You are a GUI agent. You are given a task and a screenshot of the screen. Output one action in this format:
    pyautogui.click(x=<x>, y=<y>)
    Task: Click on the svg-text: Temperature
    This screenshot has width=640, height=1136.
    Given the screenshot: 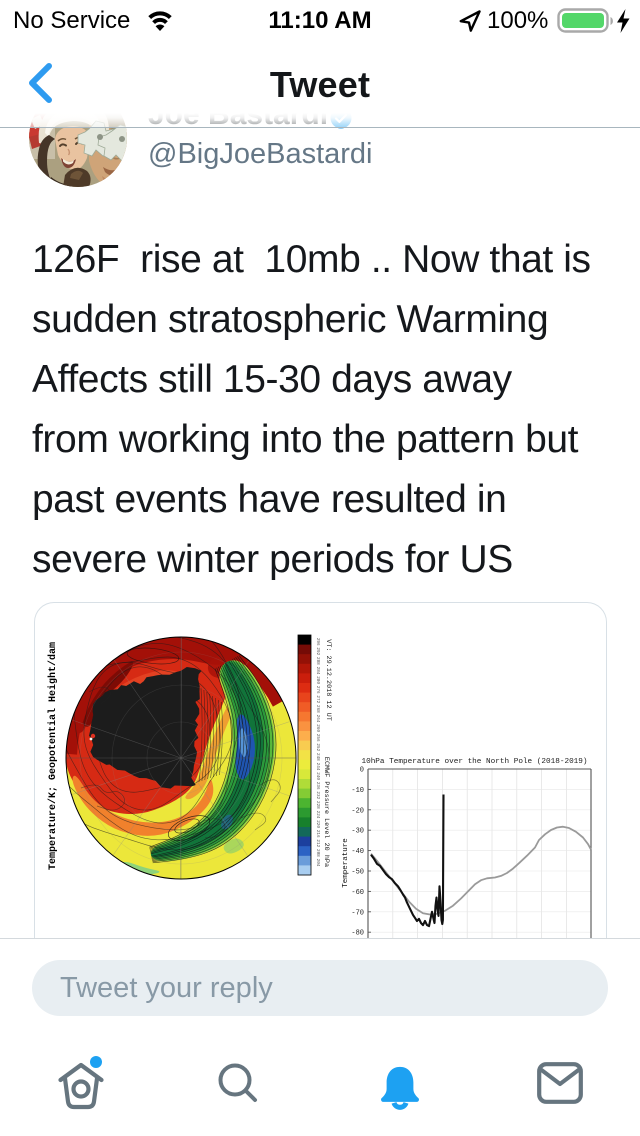 What is the action you would take?
    pyautogui.click(x=346, y=863)
    